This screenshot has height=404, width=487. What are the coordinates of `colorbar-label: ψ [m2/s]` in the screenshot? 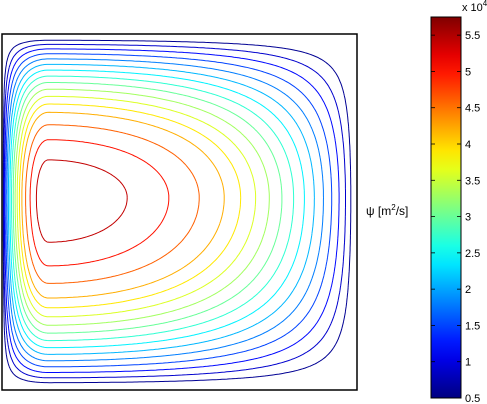 It's located at (387, 210).